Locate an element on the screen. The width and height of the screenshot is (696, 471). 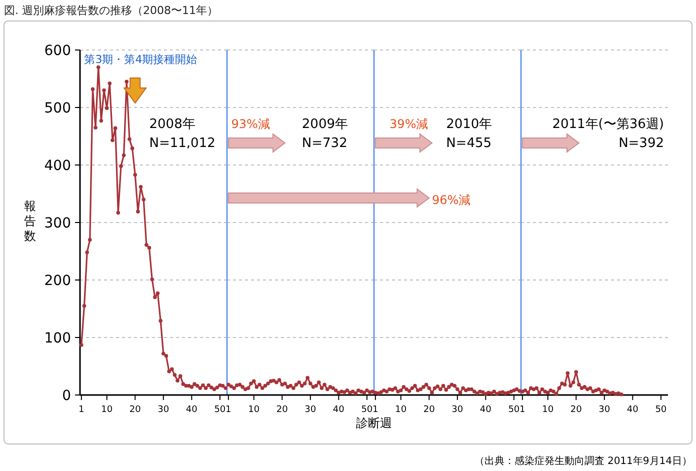
text: （出典：感染症発生動向調査 2011年9月14日） is located at coordinates (583, 461).